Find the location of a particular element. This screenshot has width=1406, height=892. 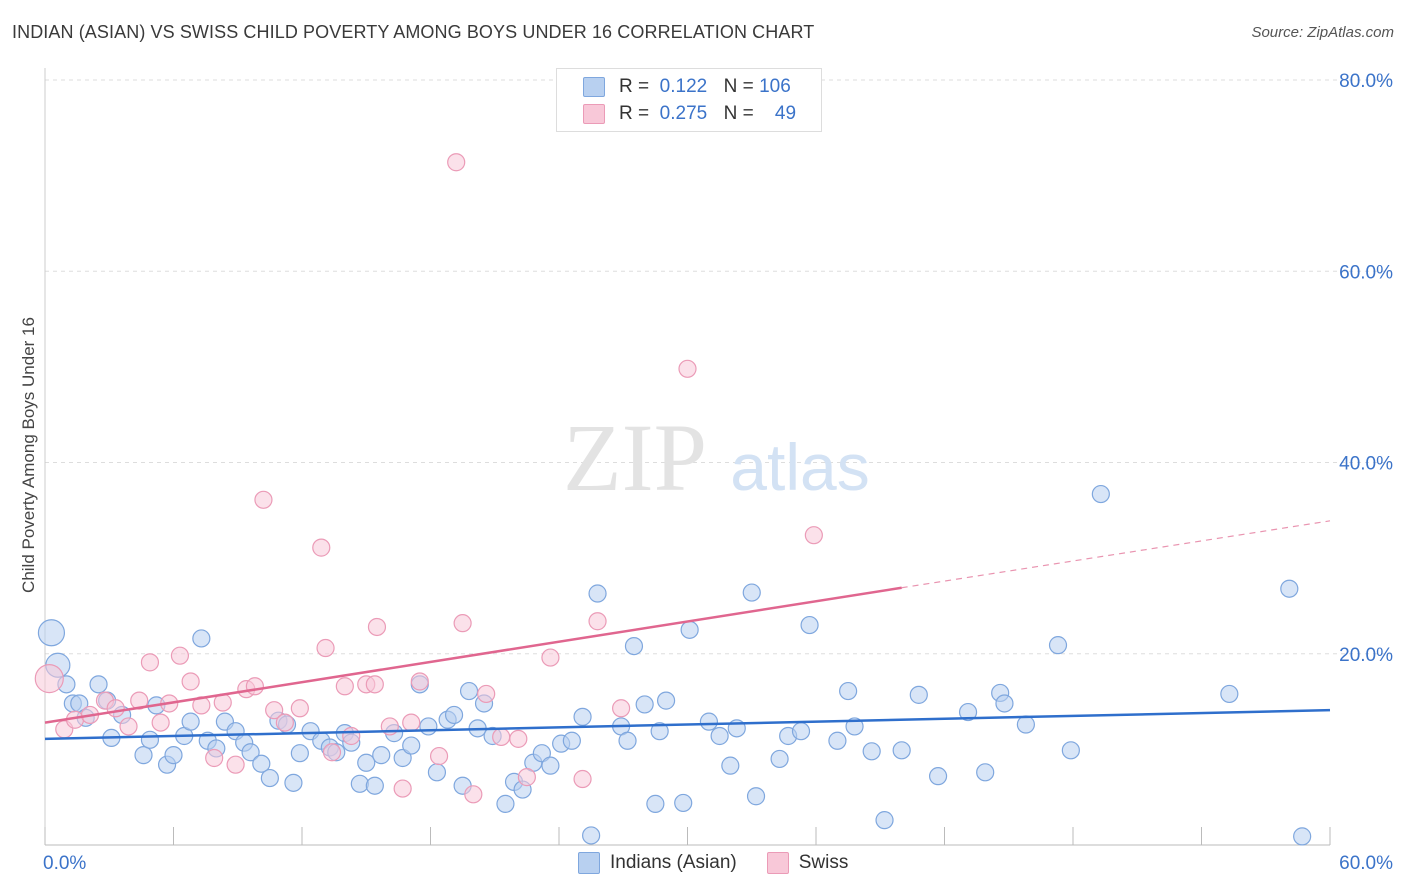

swiss-trend-line is located at coordinates (473, 655).